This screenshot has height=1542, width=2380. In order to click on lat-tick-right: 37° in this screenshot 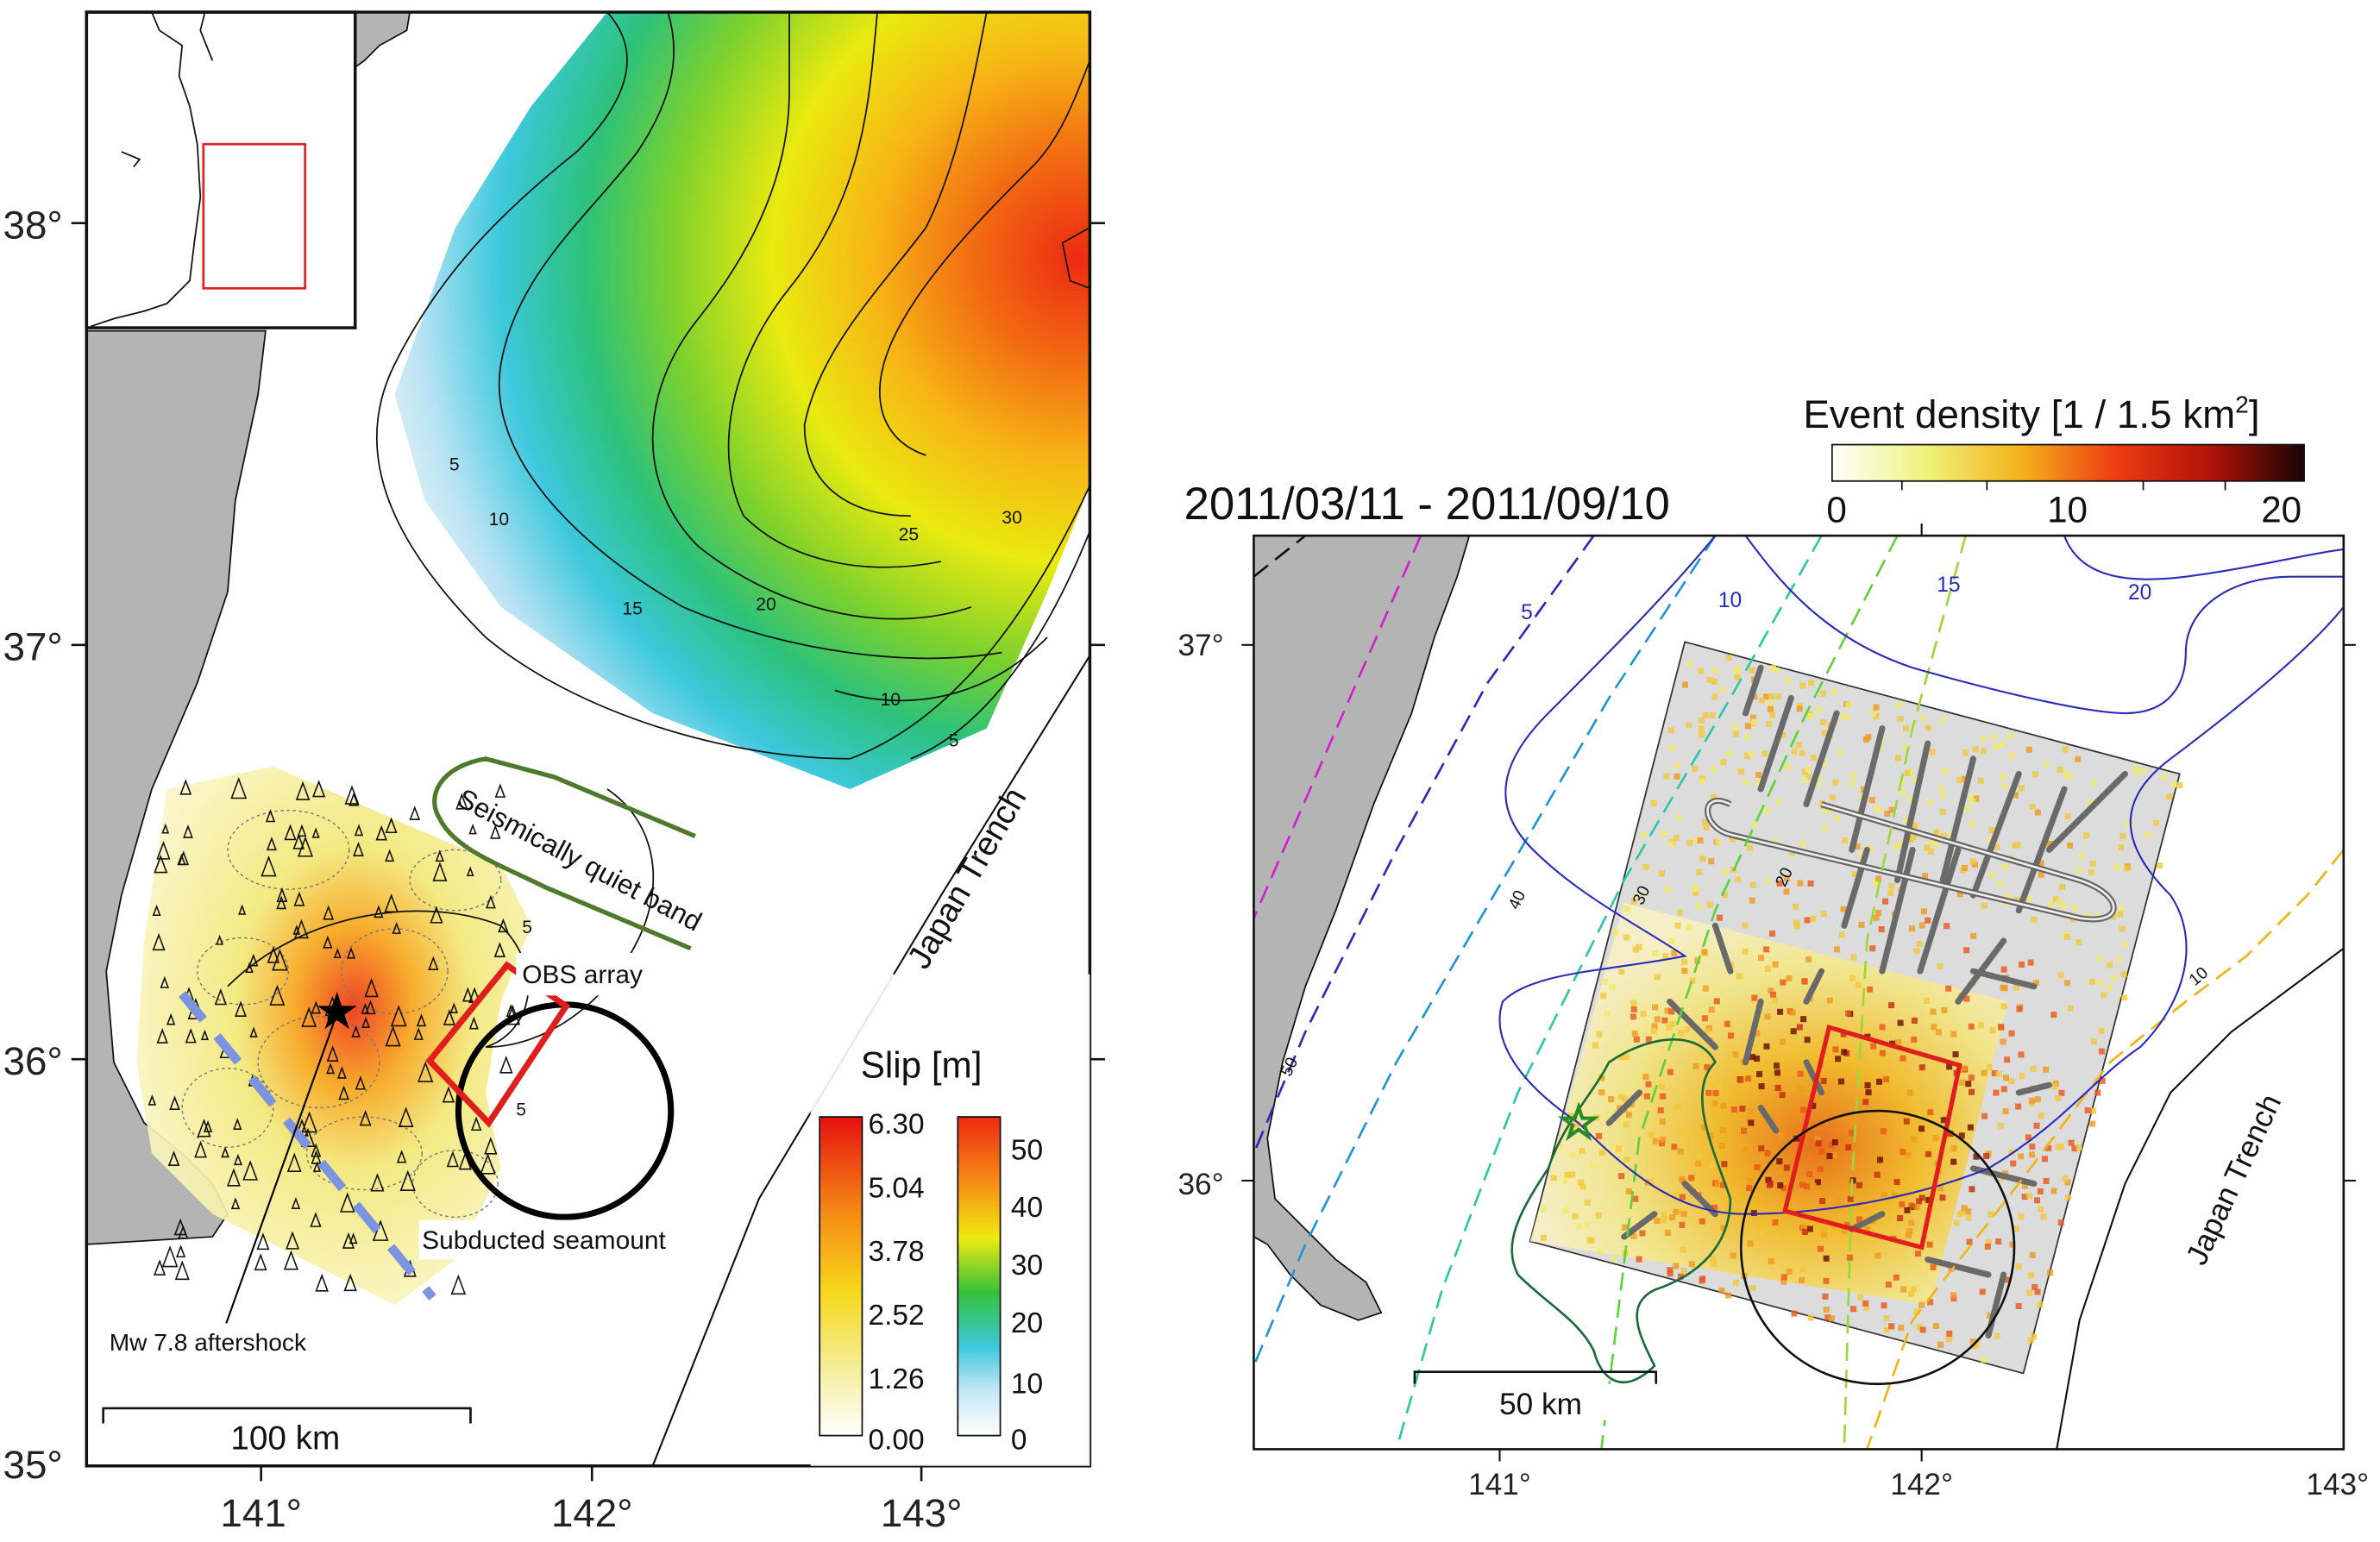, I will do `click(1200, 646)`.